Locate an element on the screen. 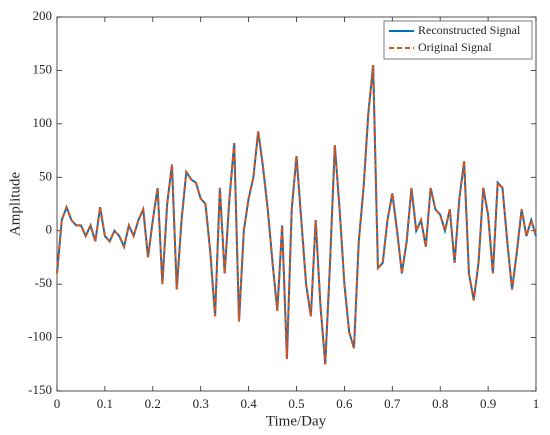  legend-label: Original Signal is located at coordinates (455, 47).